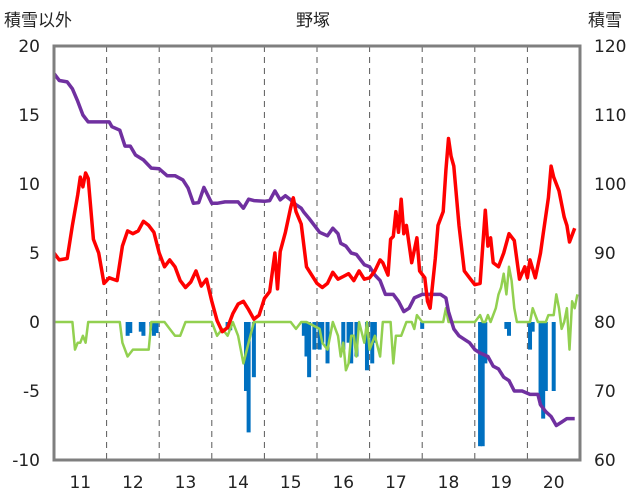 The image size is (636, 501). I want to click on right-tick-label: 80, so click(605, 323).